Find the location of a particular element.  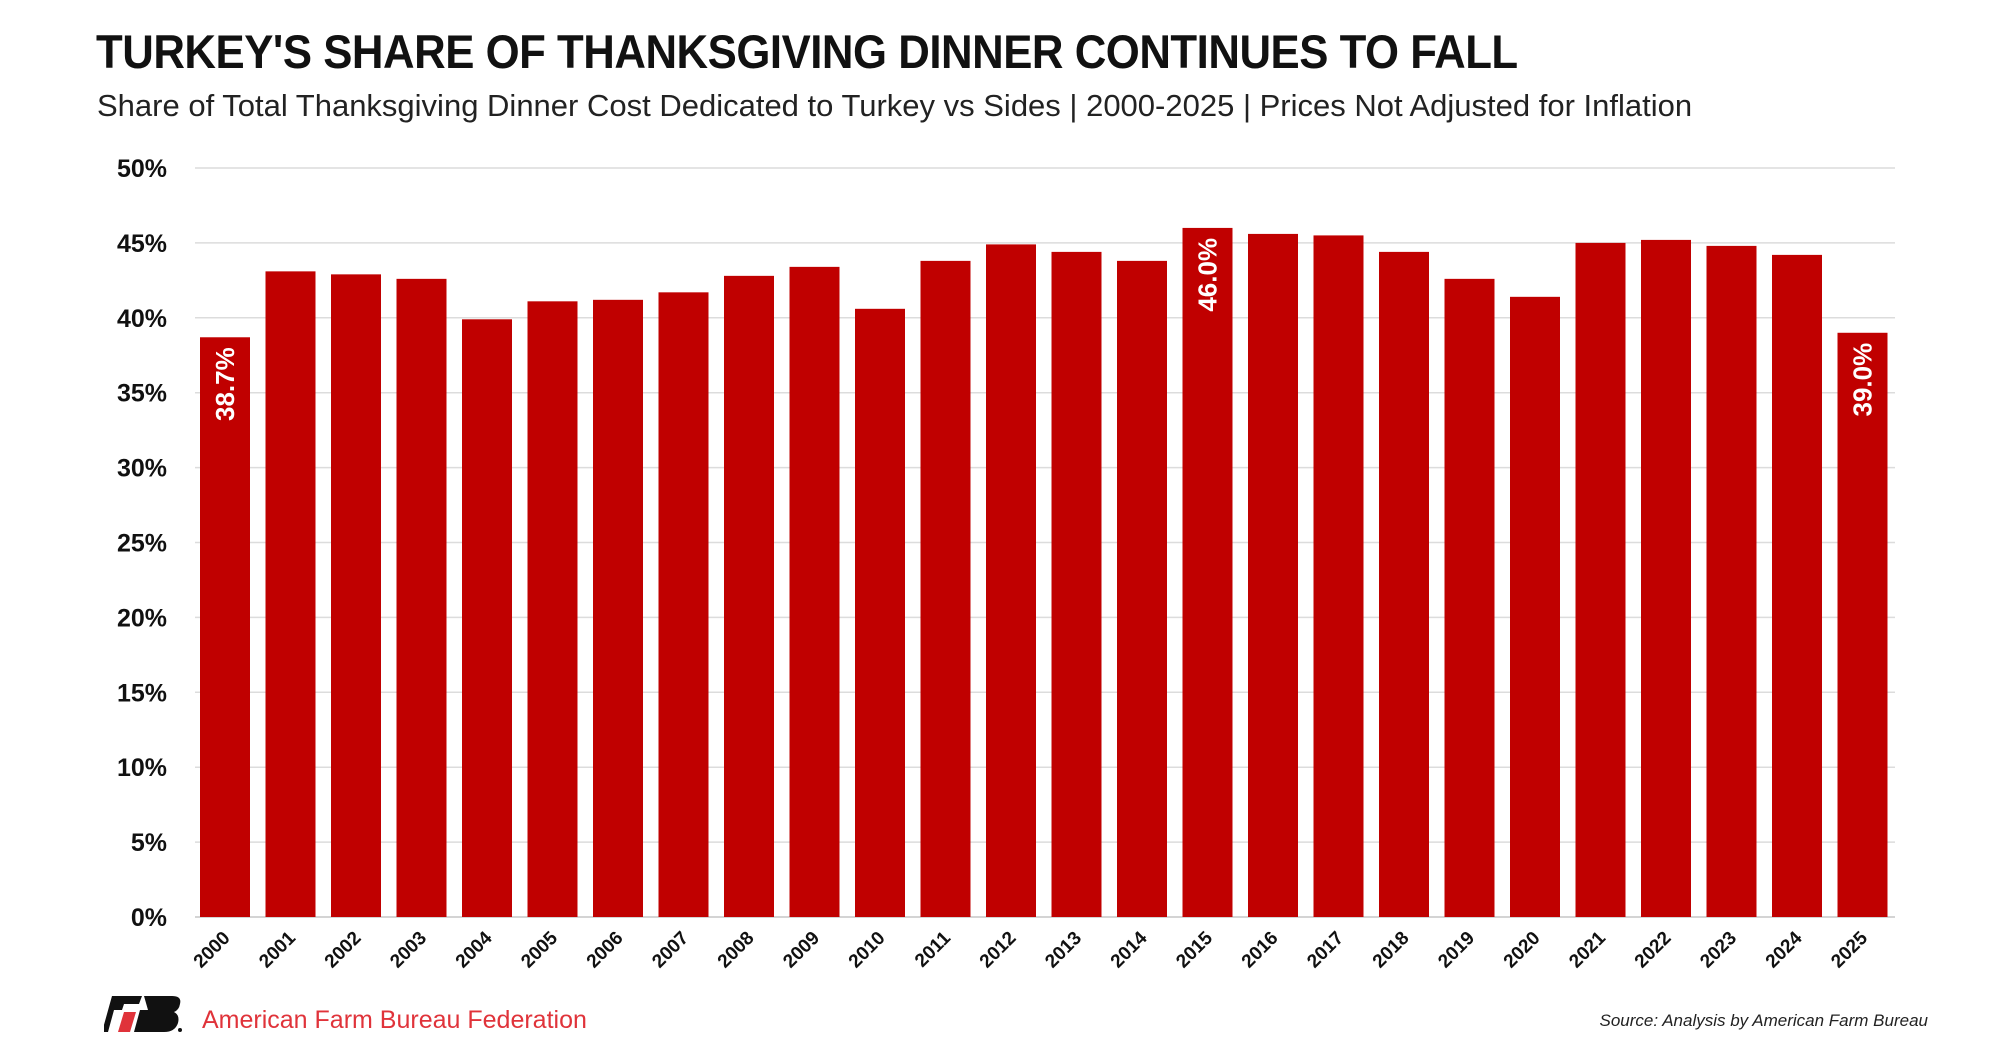

x-tick-label: 2022 is located at coordinates (1653, 950).